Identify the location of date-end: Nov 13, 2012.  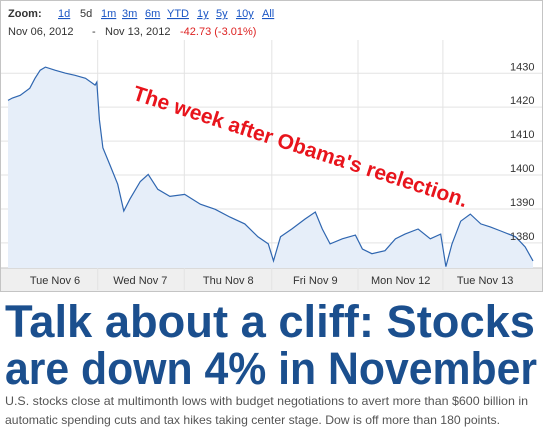
(137, 32).